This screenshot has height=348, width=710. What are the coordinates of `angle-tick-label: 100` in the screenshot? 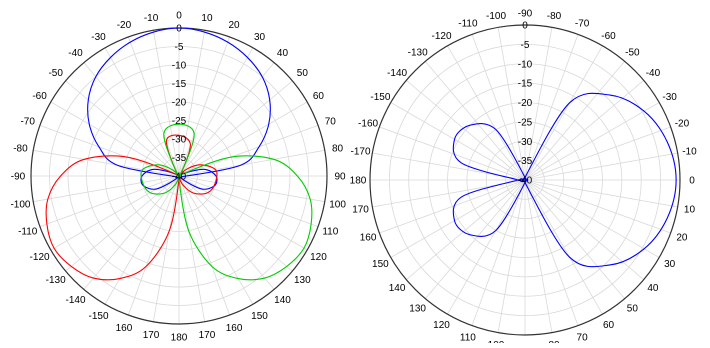 It's located at (337, 204).